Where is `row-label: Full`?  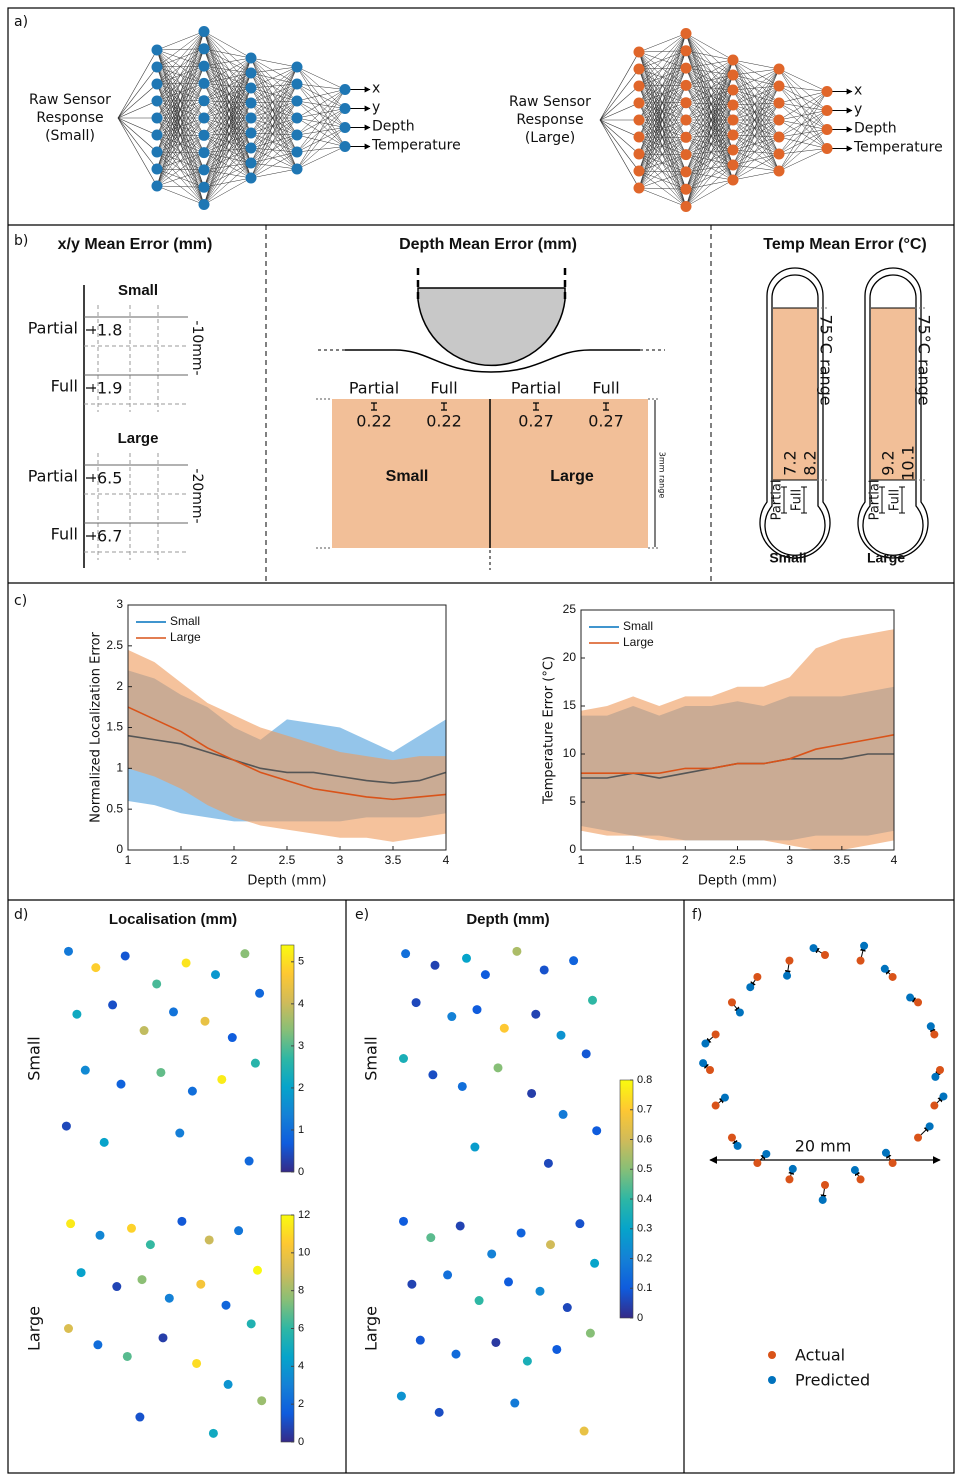
row-label: Full is located at coordinates (605, 388).